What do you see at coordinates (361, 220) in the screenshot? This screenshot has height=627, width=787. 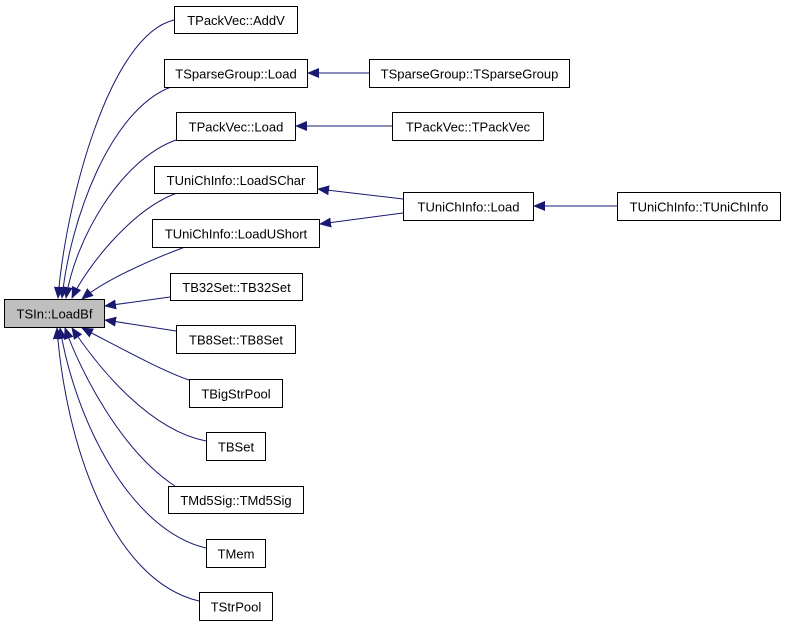 I see `edge-ucload-to-ushort` at bounding box center [361, 220].